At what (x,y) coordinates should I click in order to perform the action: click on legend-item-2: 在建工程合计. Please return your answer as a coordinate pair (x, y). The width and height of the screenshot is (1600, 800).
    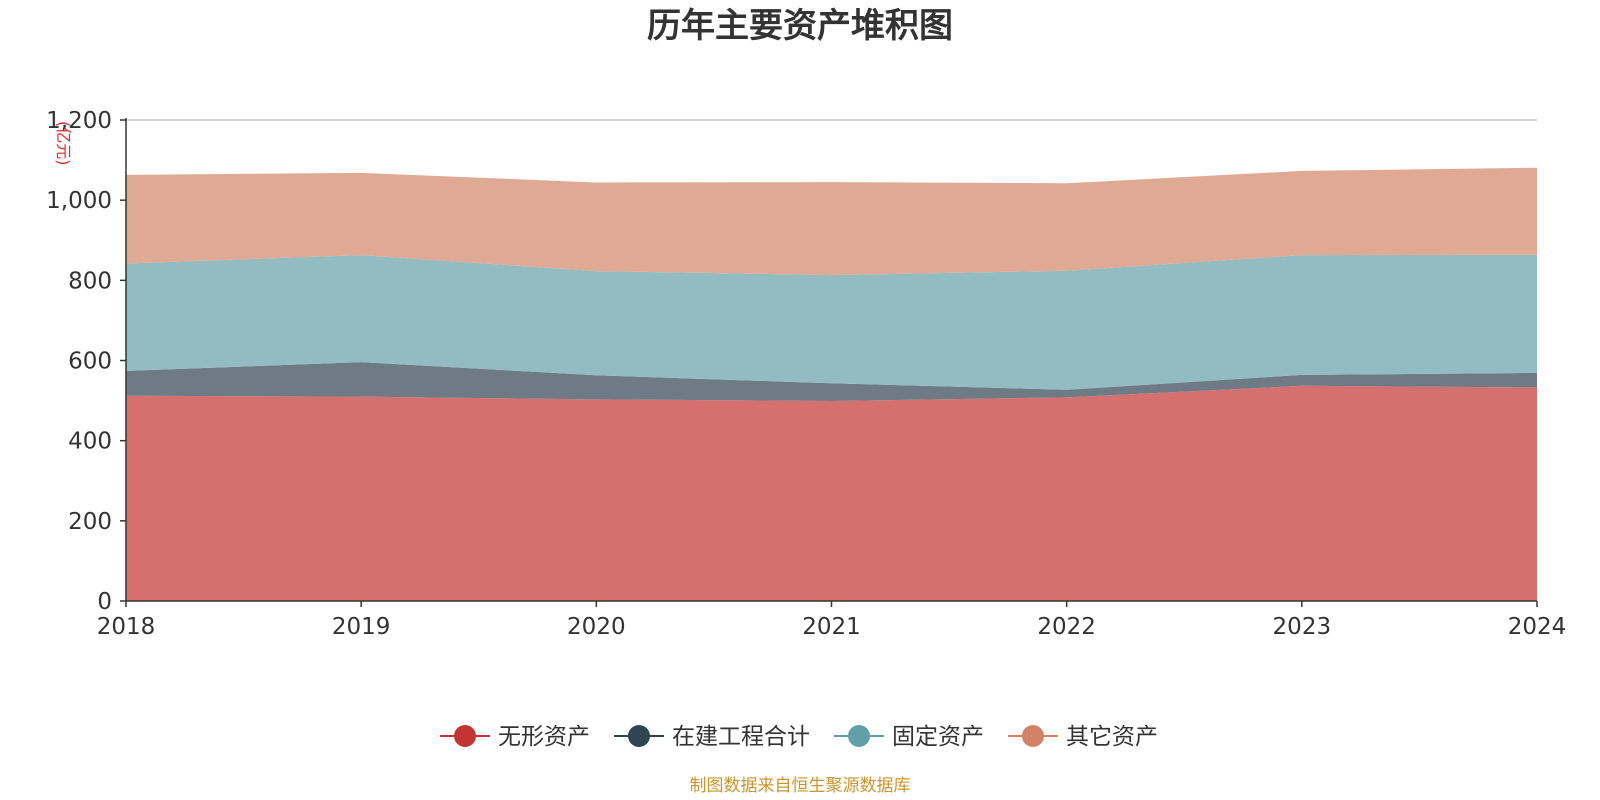
    Looking at the image, I should click on (712, 737).